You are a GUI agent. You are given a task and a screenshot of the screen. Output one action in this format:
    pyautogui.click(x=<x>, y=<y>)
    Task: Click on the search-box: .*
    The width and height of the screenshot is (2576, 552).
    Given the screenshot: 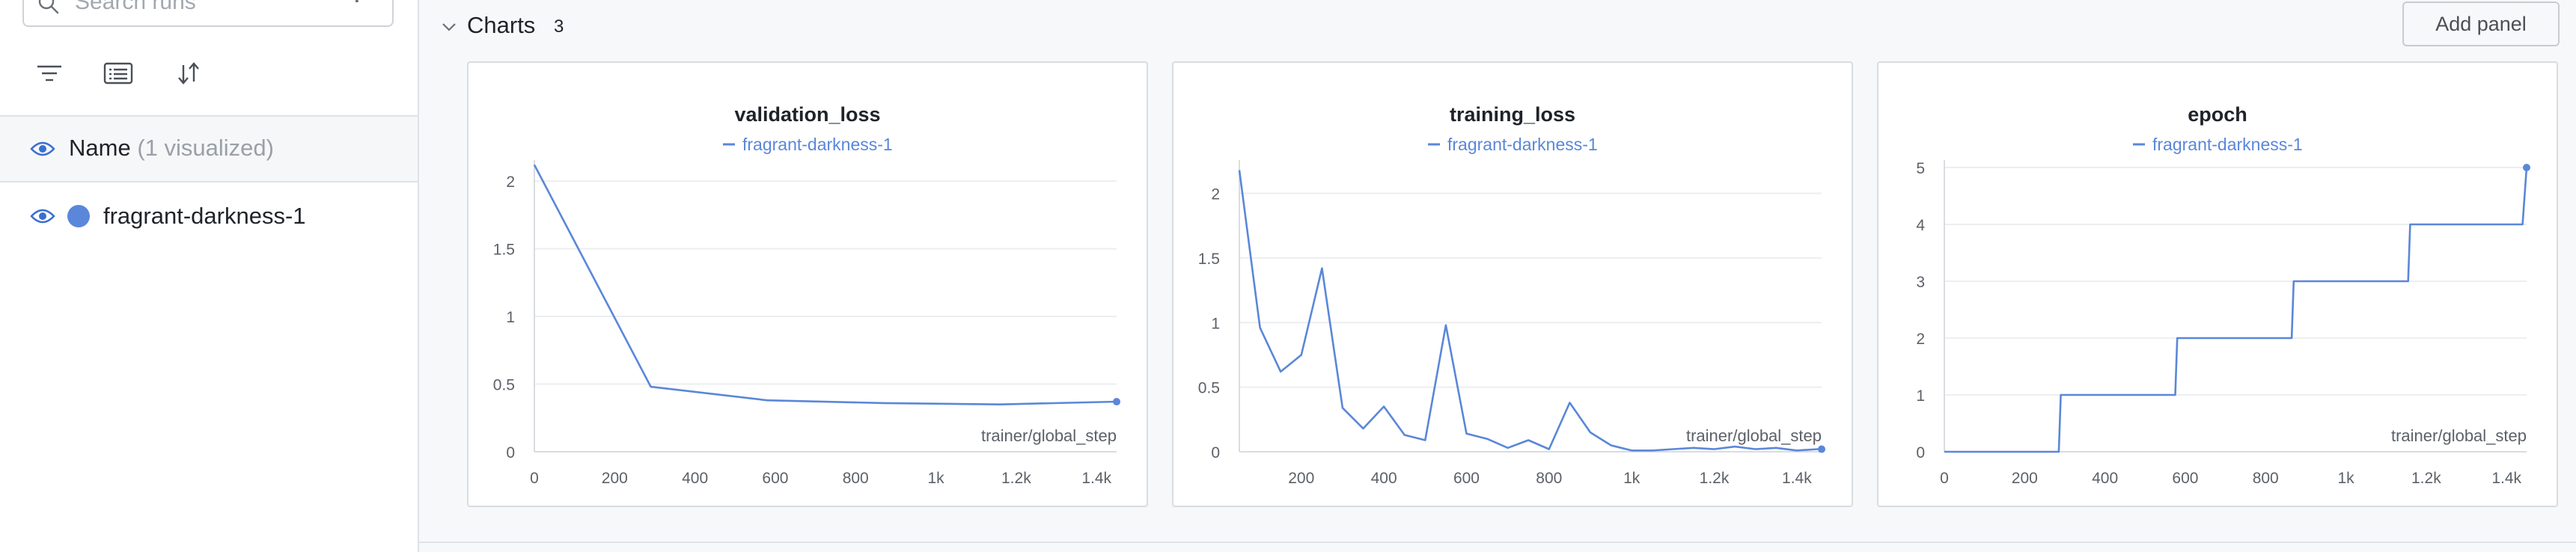 What is the action you would take?
    pyautogui.click(x=208, y=13)
    